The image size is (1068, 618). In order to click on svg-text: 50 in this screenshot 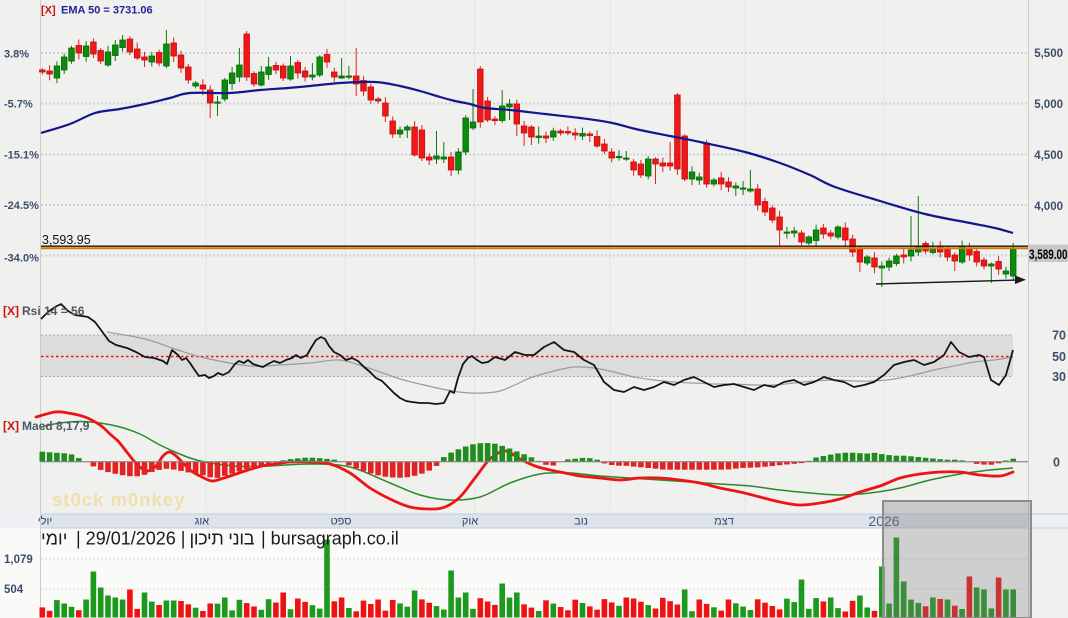, I will do `click(1059, 357)`.